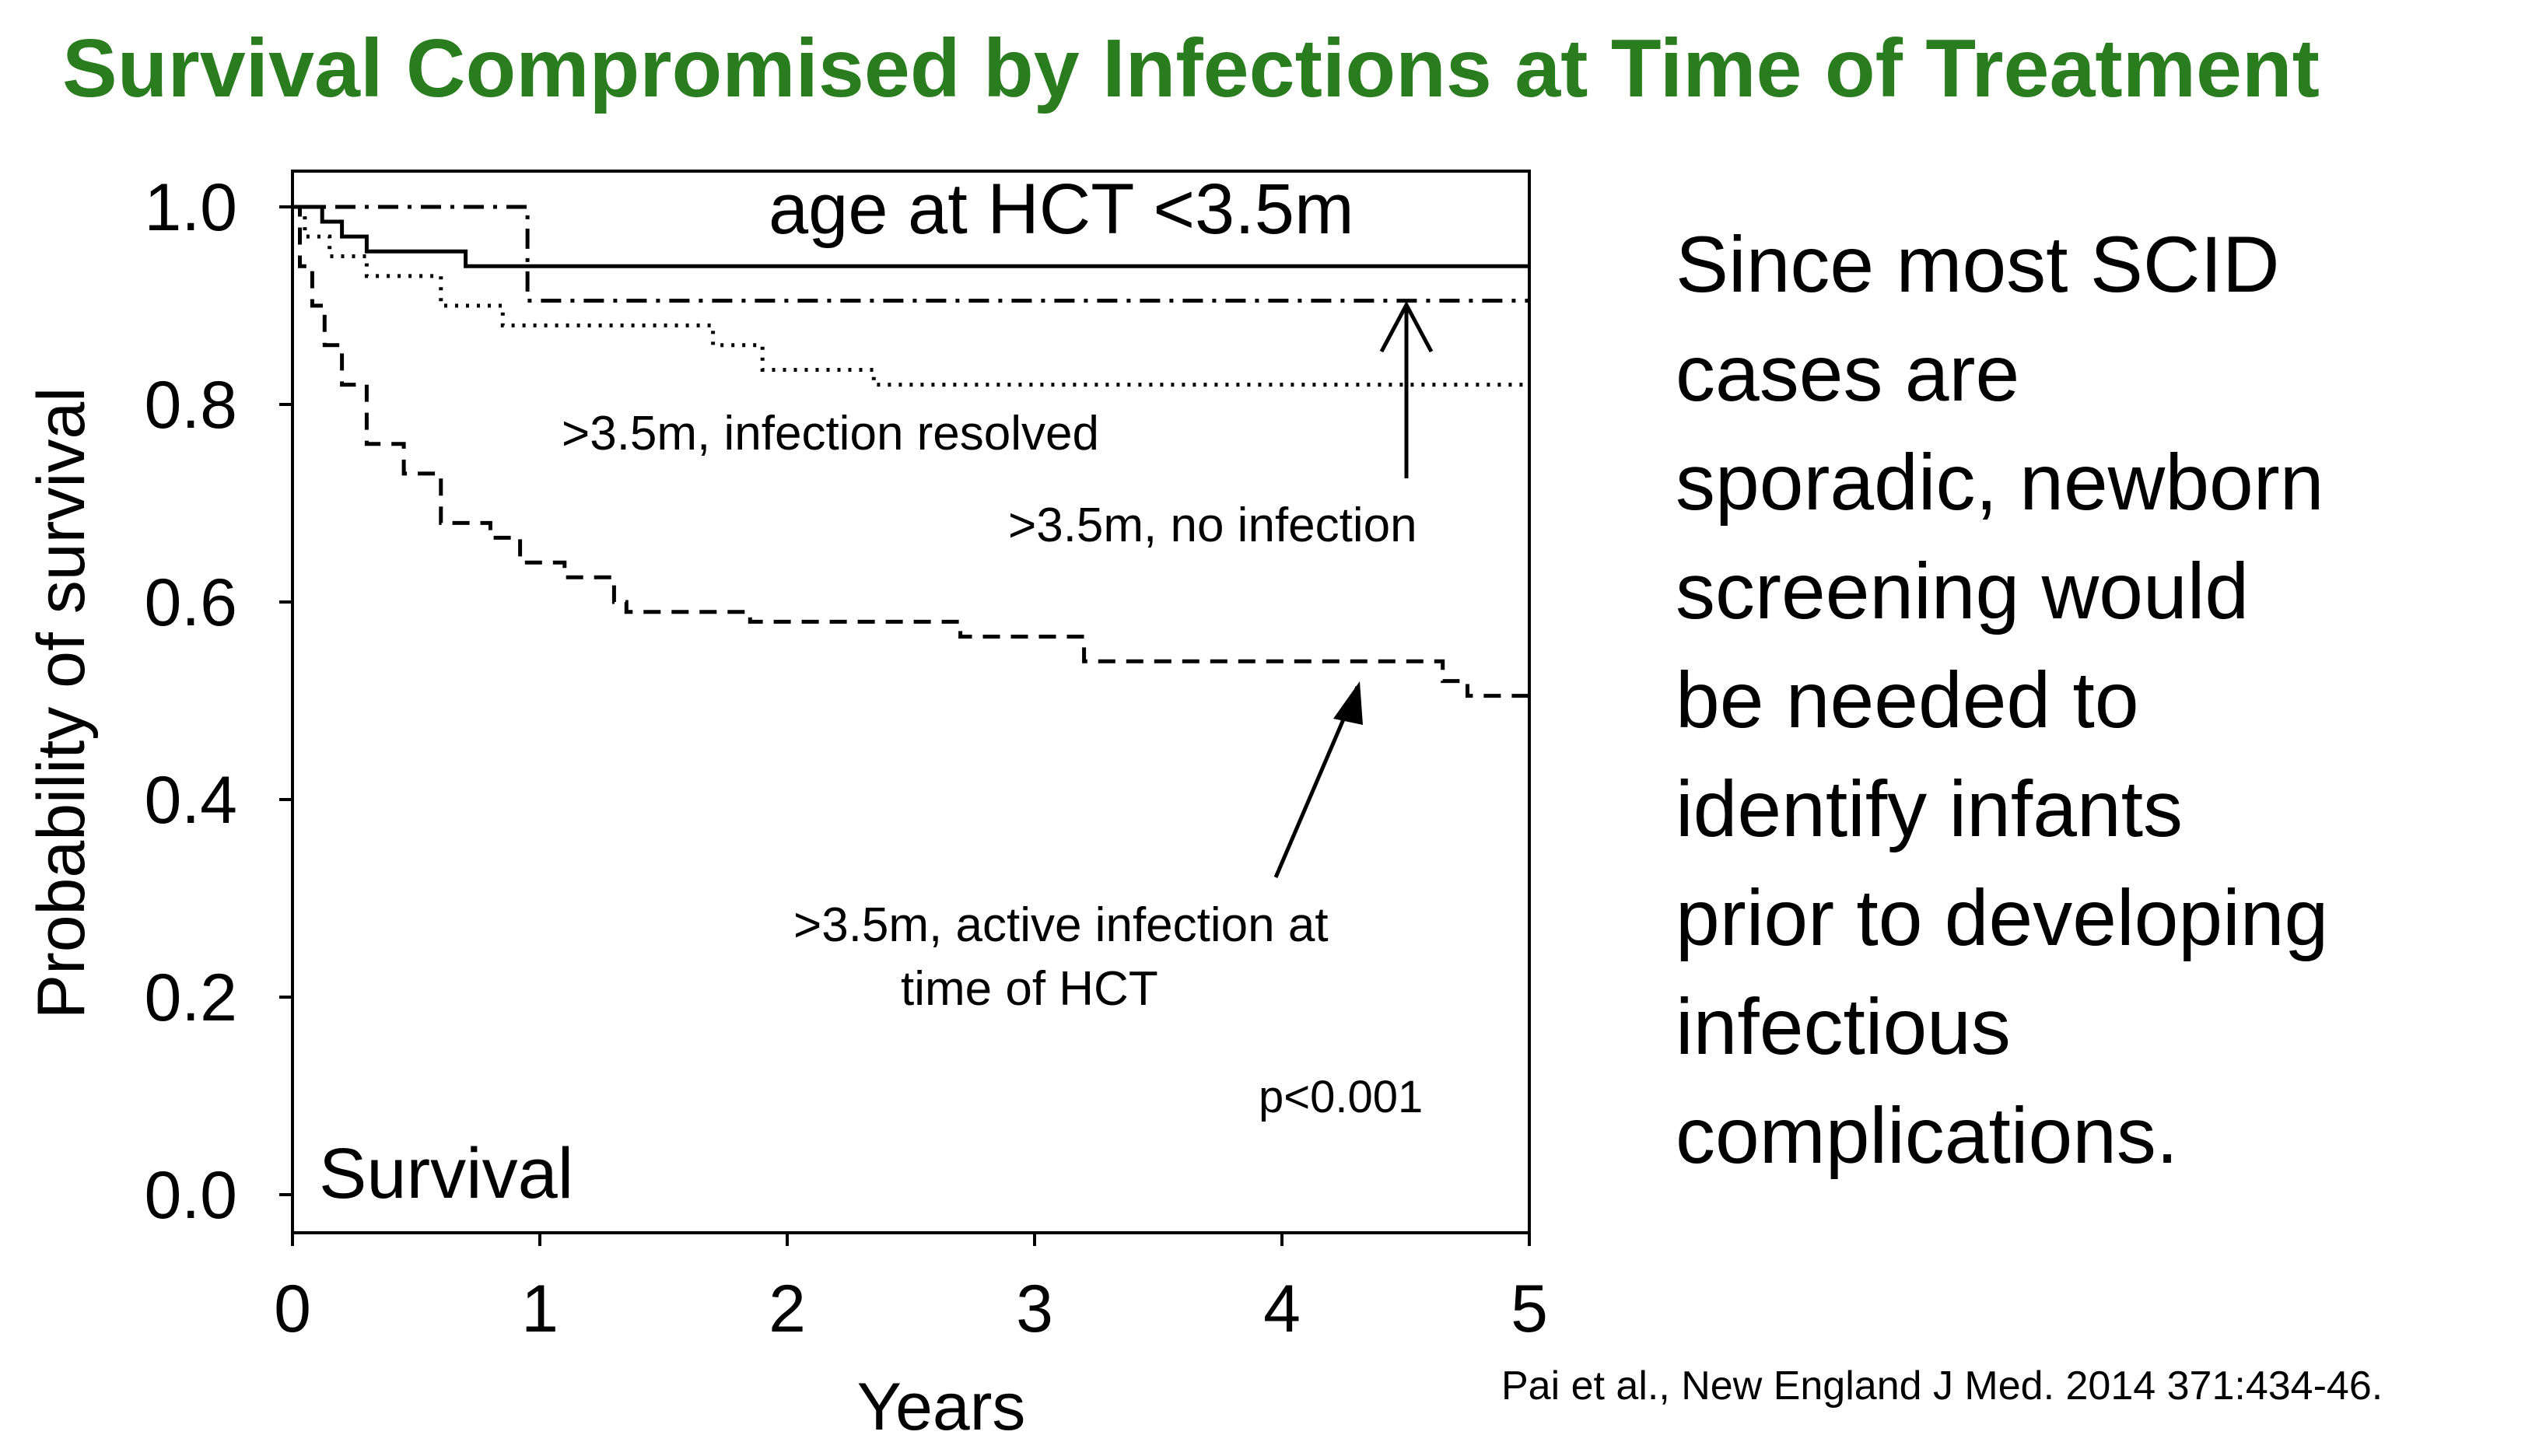 The height and width of the screenshot is (1456, 2539). What do you see at coordinates (1963, 591) in the screenshot?
I see `side-text-line: screening would` at bounding box center [1963, 591].